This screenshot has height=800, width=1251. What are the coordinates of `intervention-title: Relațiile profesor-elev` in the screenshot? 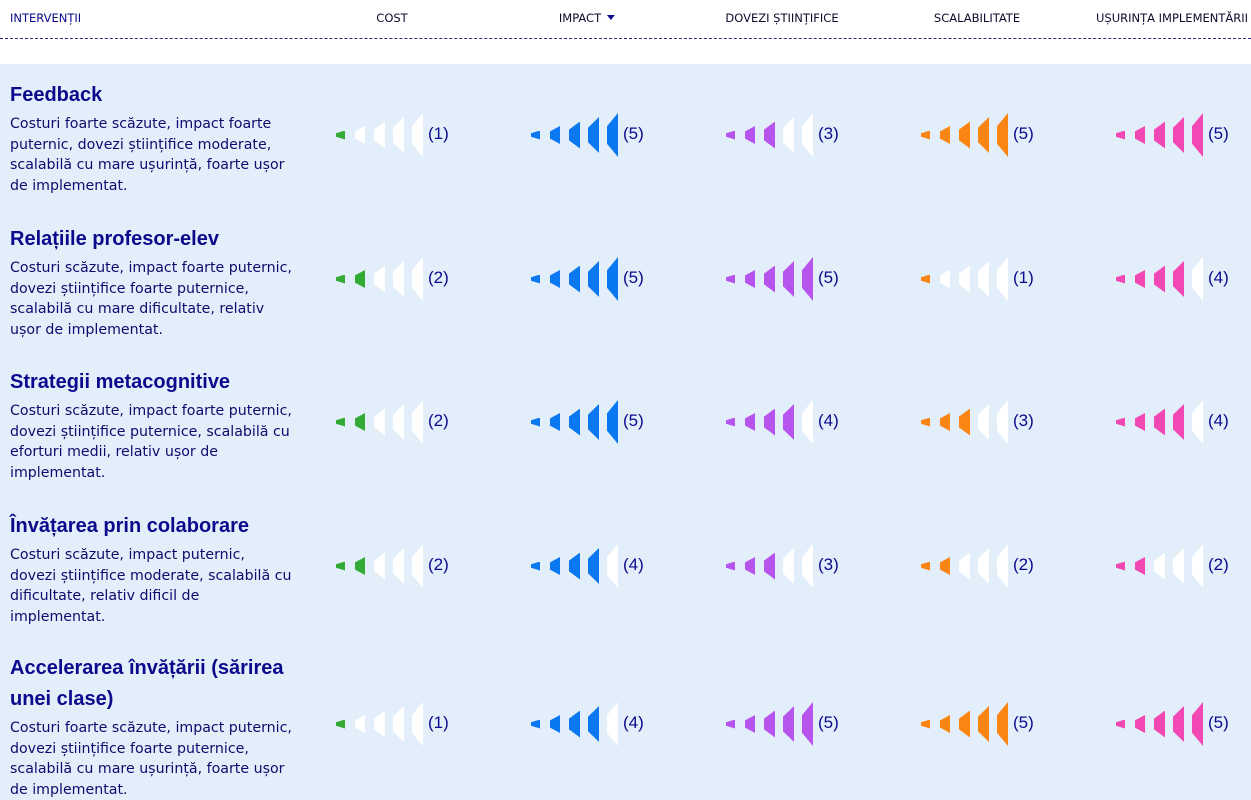 It's located at (114, 239).